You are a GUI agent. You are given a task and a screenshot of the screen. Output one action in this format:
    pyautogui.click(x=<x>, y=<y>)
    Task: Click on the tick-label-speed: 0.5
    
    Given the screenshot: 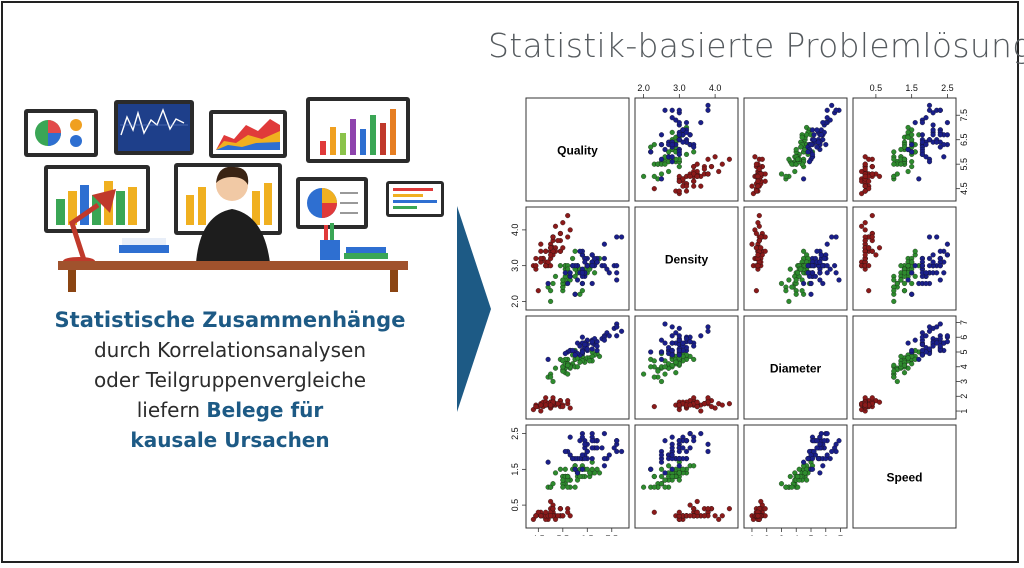 What is the action you would take?
    pyautogui.click(x=515, y=505)
    